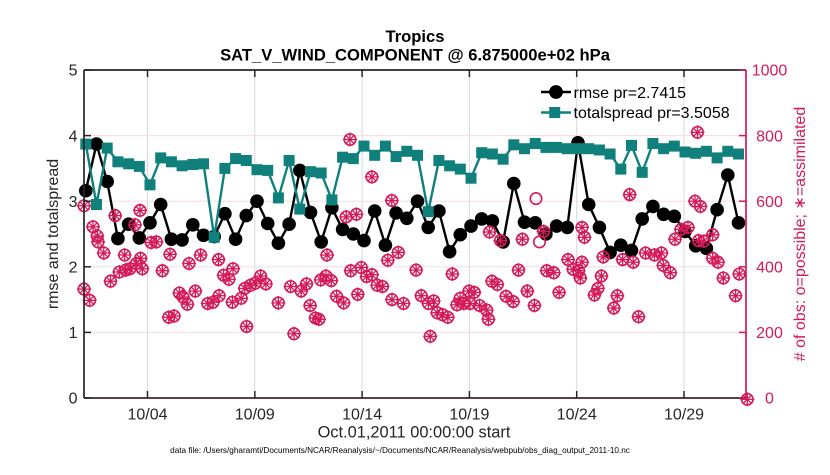 The height and width of the screenshot is (475, 830). What do you see at coordinates (770, 71) in the screenshot?
I see `svg-text: 1000` at bounding box center [770, 71].